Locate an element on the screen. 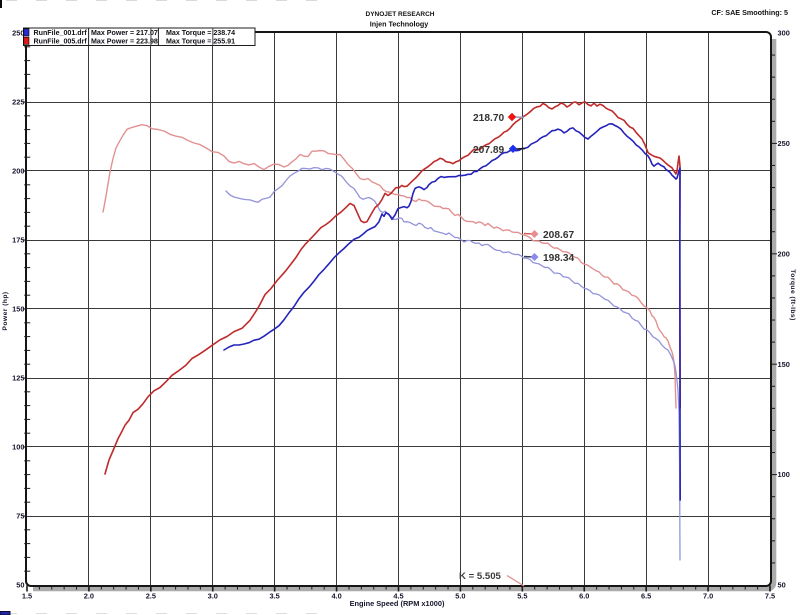 Image resolution: width=800 pixels, height=615 pixels. svg-text: 2.5 is located at coordinates (151, 596).